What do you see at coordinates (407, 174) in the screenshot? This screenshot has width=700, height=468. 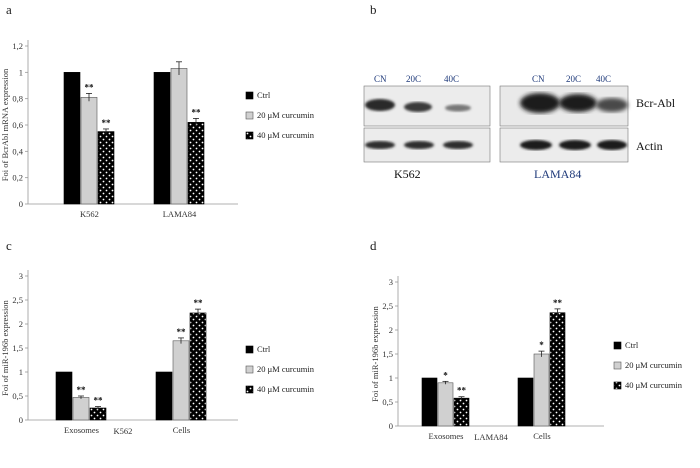 I see `blot-cell-line-k562: K562` at bounding box center [407, 174].